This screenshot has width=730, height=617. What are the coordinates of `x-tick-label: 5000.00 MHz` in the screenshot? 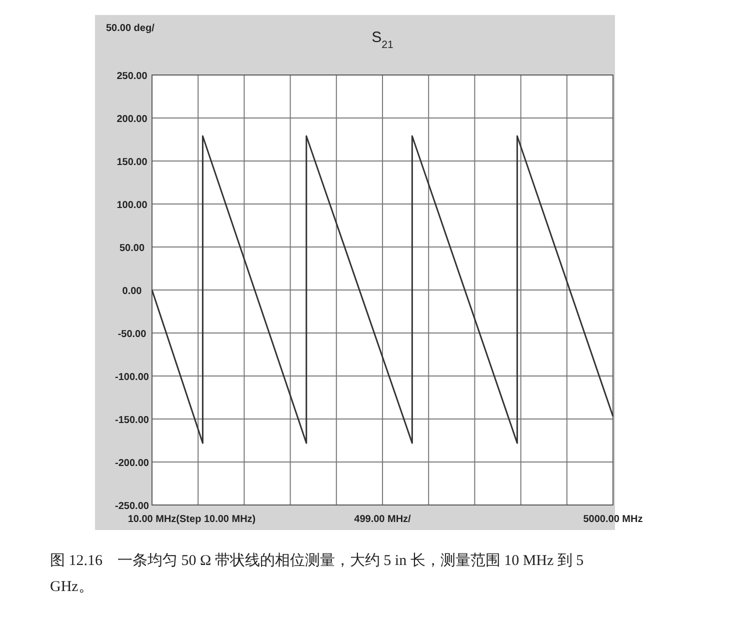 It's located at (613, 519).